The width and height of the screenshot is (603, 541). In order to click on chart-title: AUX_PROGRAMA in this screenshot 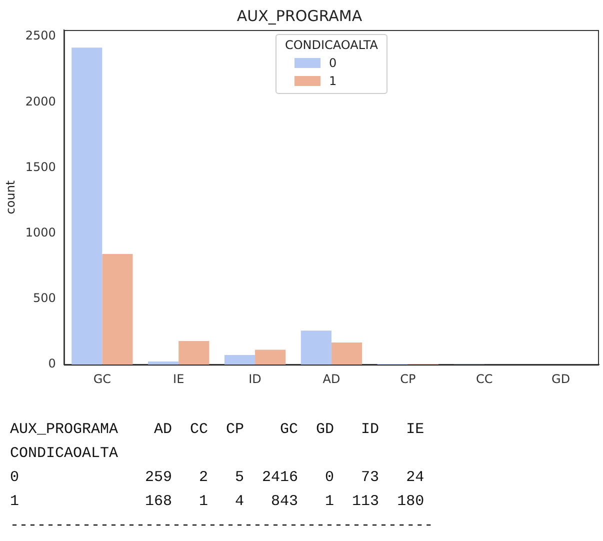, I will do `click(299, 15)`.